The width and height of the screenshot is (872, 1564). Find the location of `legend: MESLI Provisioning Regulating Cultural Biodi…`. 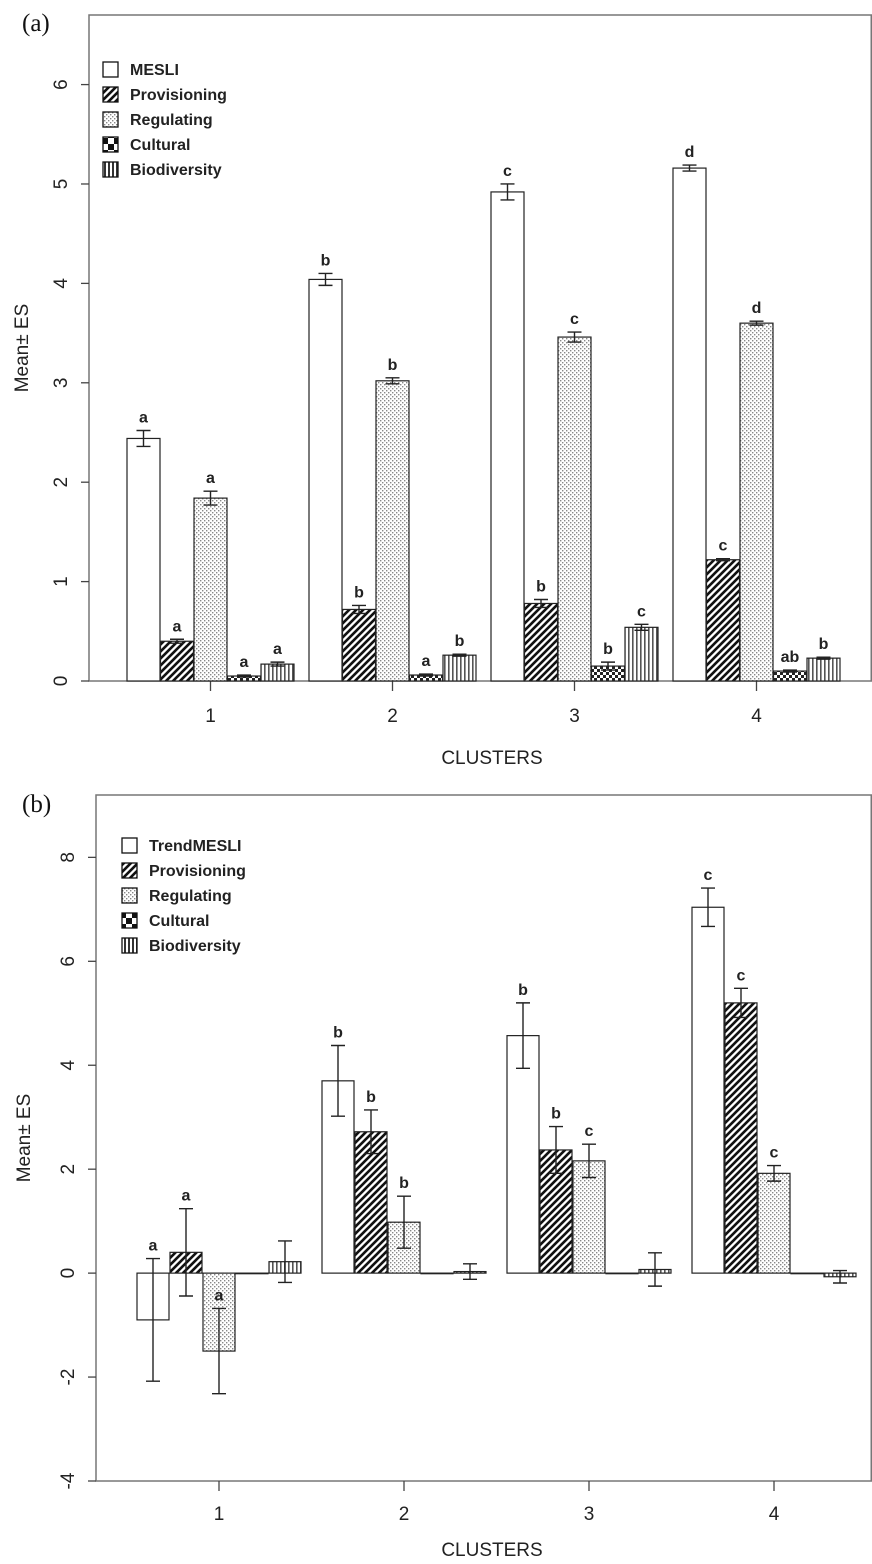

legend: MESLI Provisioning Regulating Cultural Biodi… is located at coordinates (164, 120).